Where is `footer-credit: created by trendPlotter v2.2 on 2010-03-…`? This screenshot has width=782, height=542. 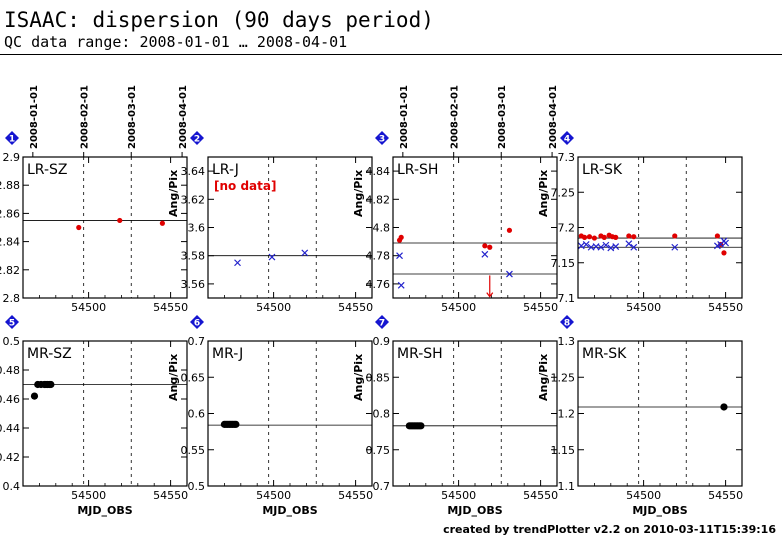 footer-credit: created by trendPlotter v2.2 on 2010-03-… is located at coordinates (609, 529).